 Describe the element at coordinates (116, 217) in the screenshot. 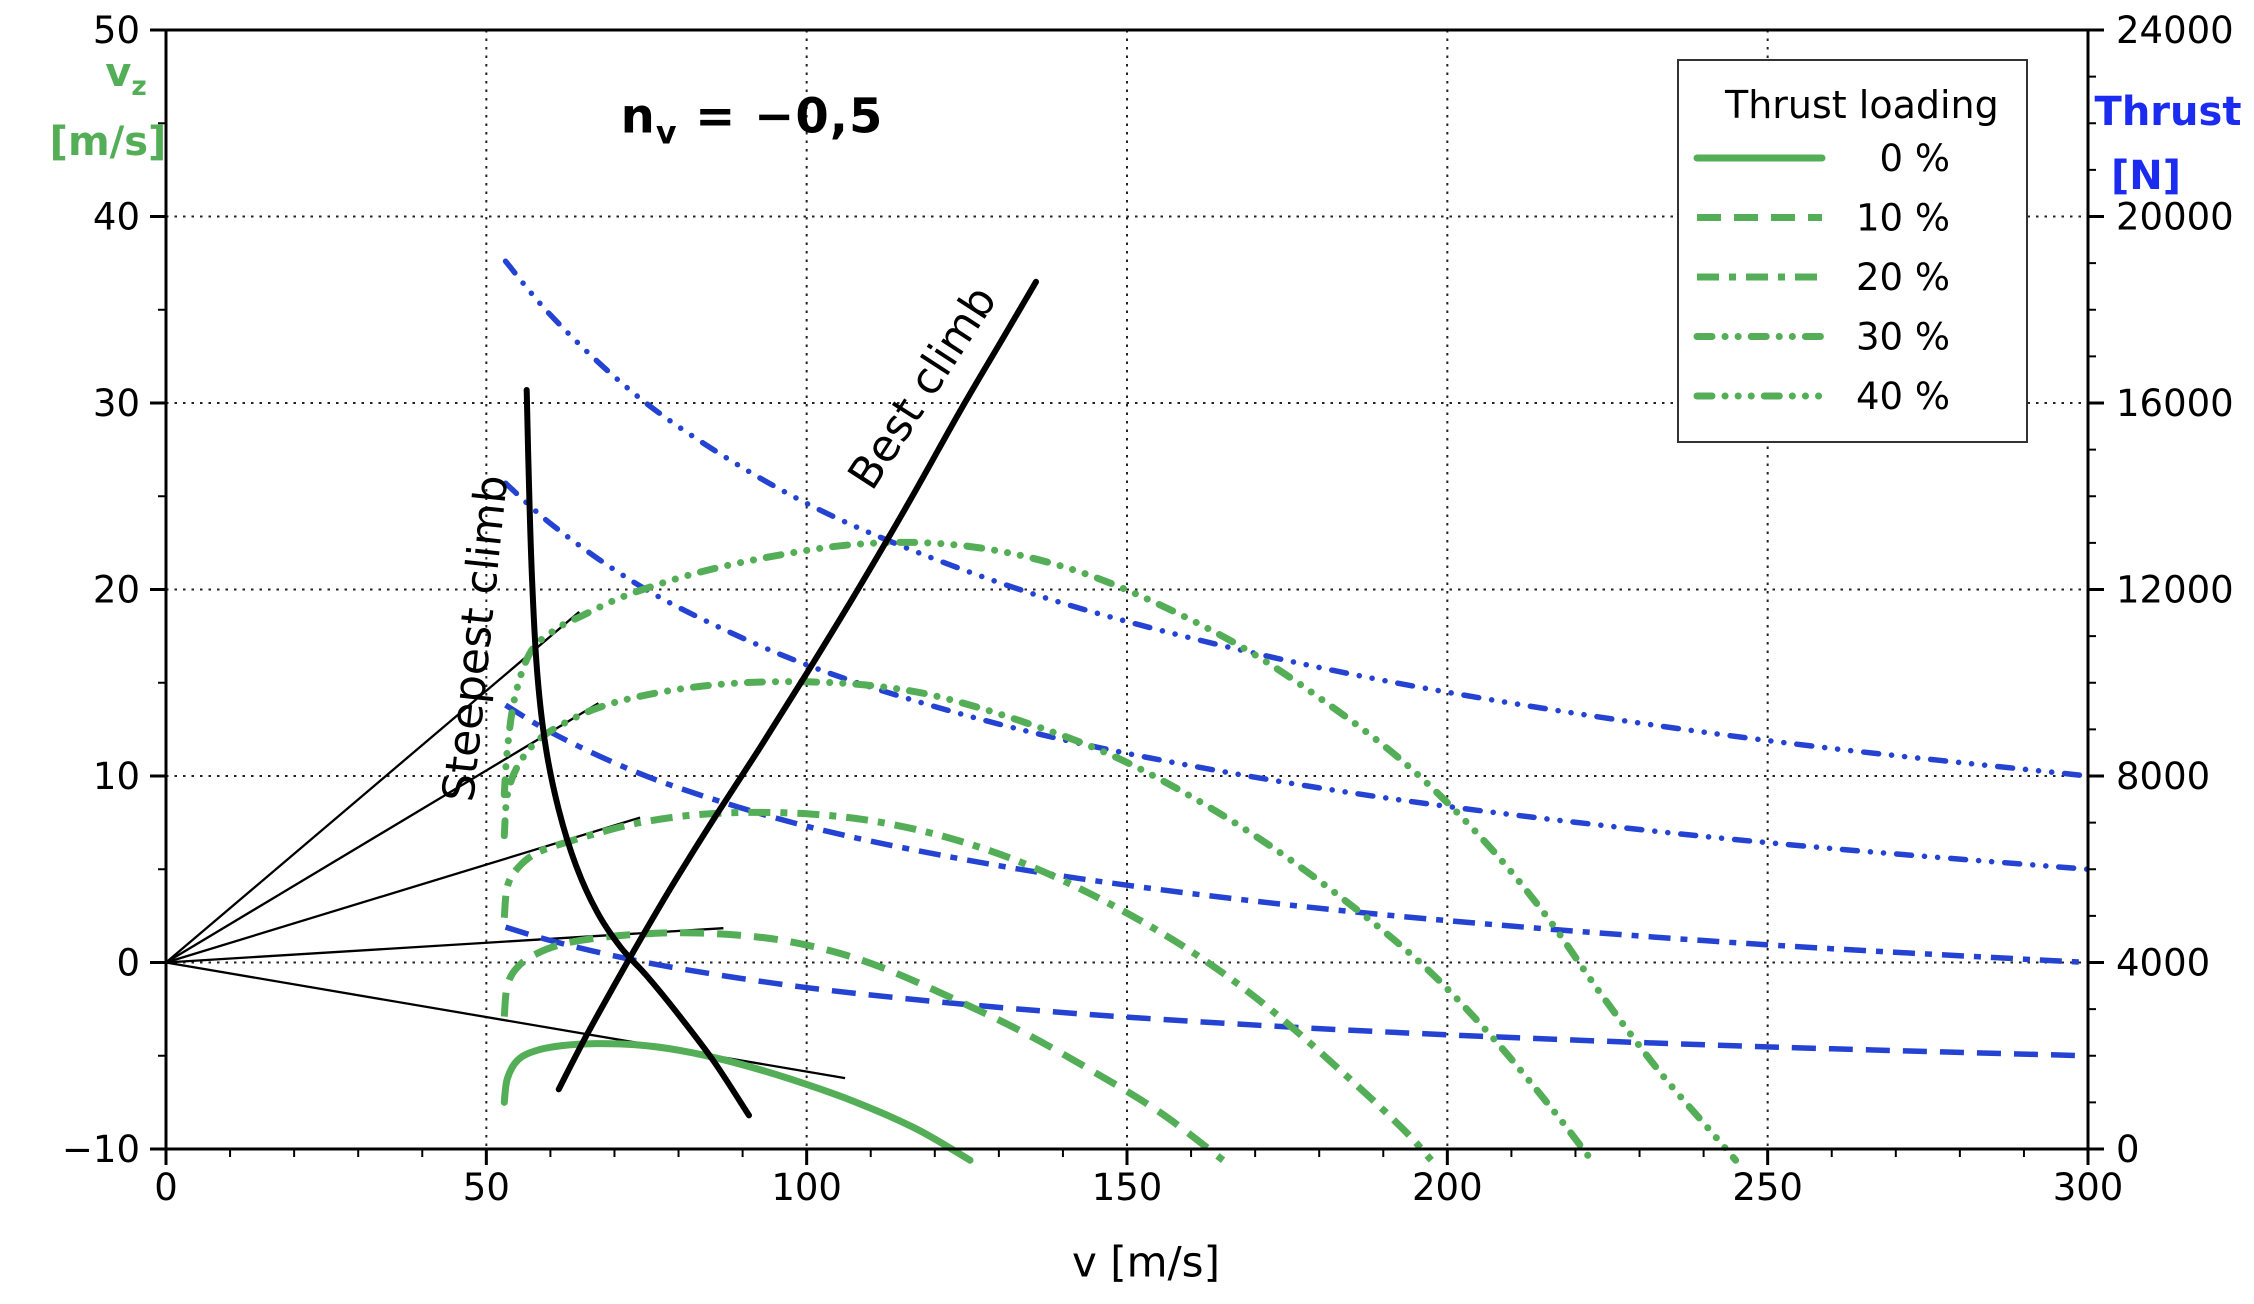

I see `y-left-tick-label: 40` at that location.